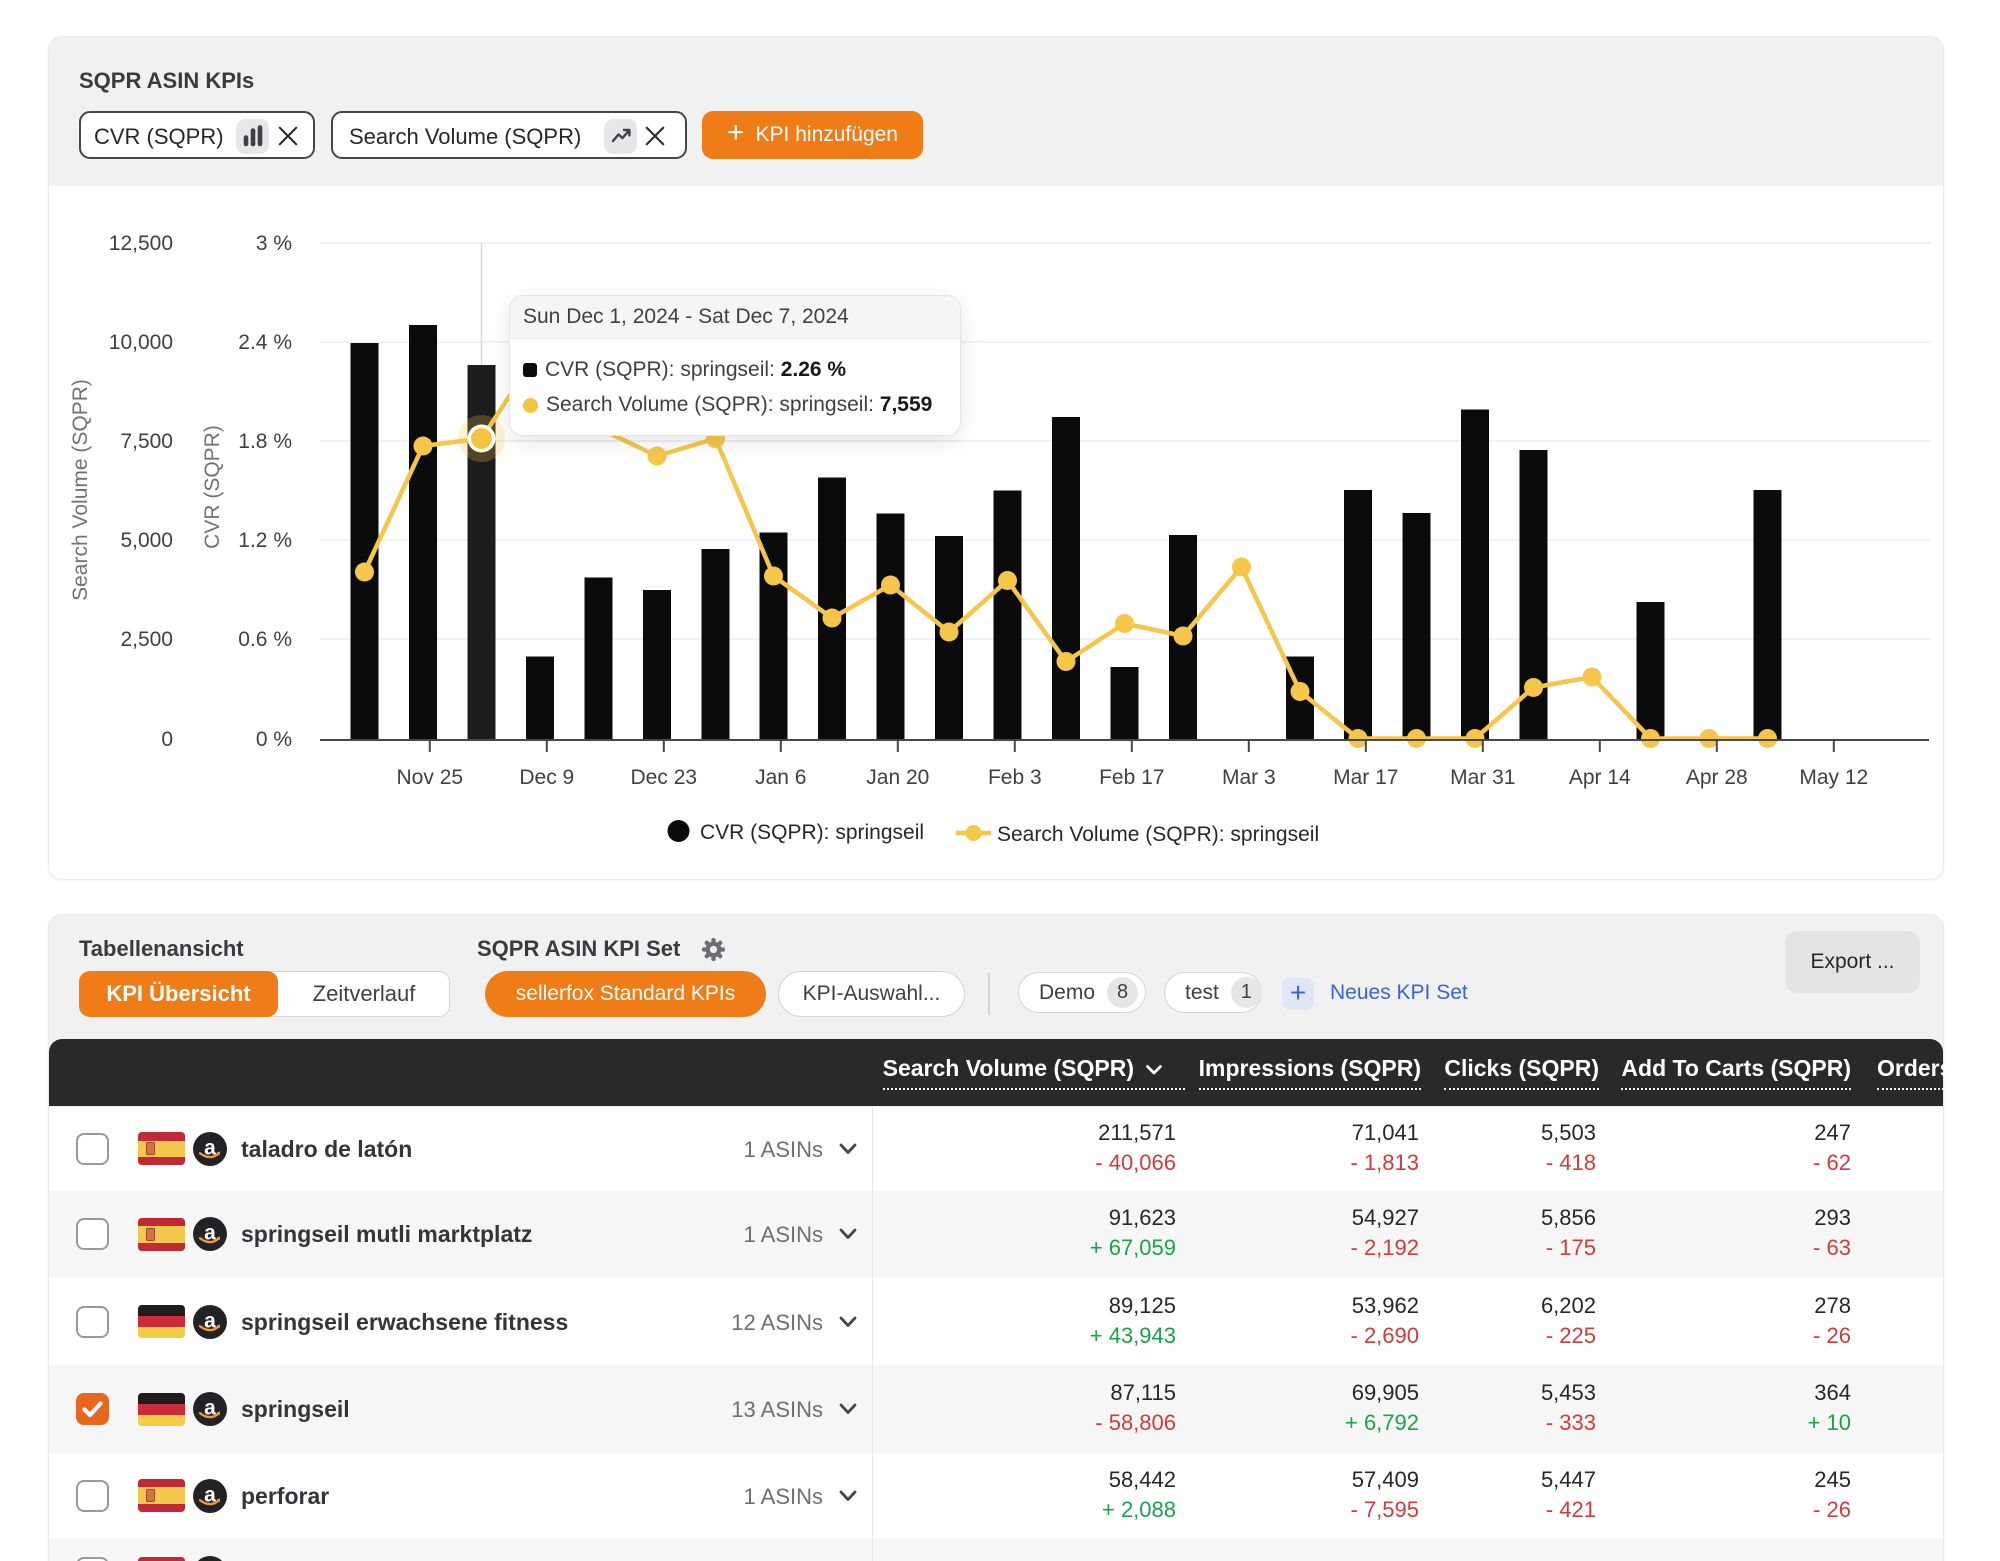 Image resolution: width=2000 pixels, height=1561 pixels. I want to click on svg-text: Apr 14, so click(1600, 777).